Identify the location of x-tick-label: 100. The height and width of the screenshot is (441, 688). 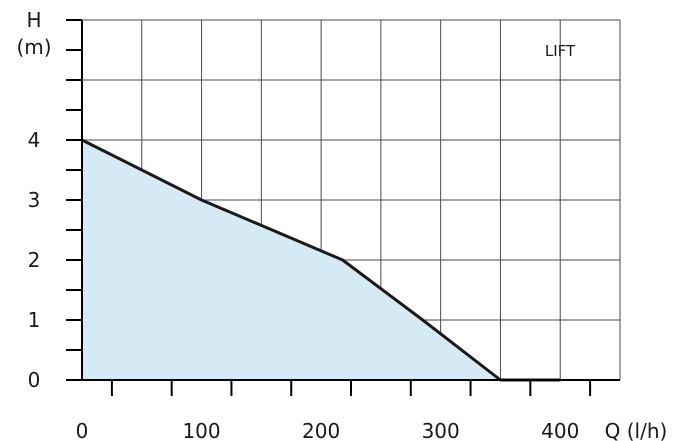
(201, 430).